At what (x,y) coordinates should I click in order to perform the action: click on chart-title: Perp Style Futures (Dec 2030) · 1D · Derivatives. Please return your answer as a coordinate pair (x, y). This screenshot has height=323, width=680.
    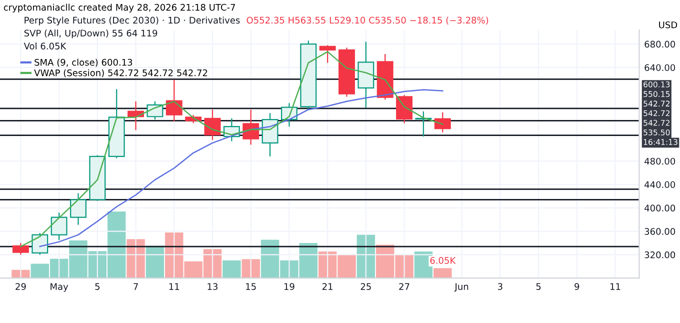
    Looking at the image, I should click on (132, 21).